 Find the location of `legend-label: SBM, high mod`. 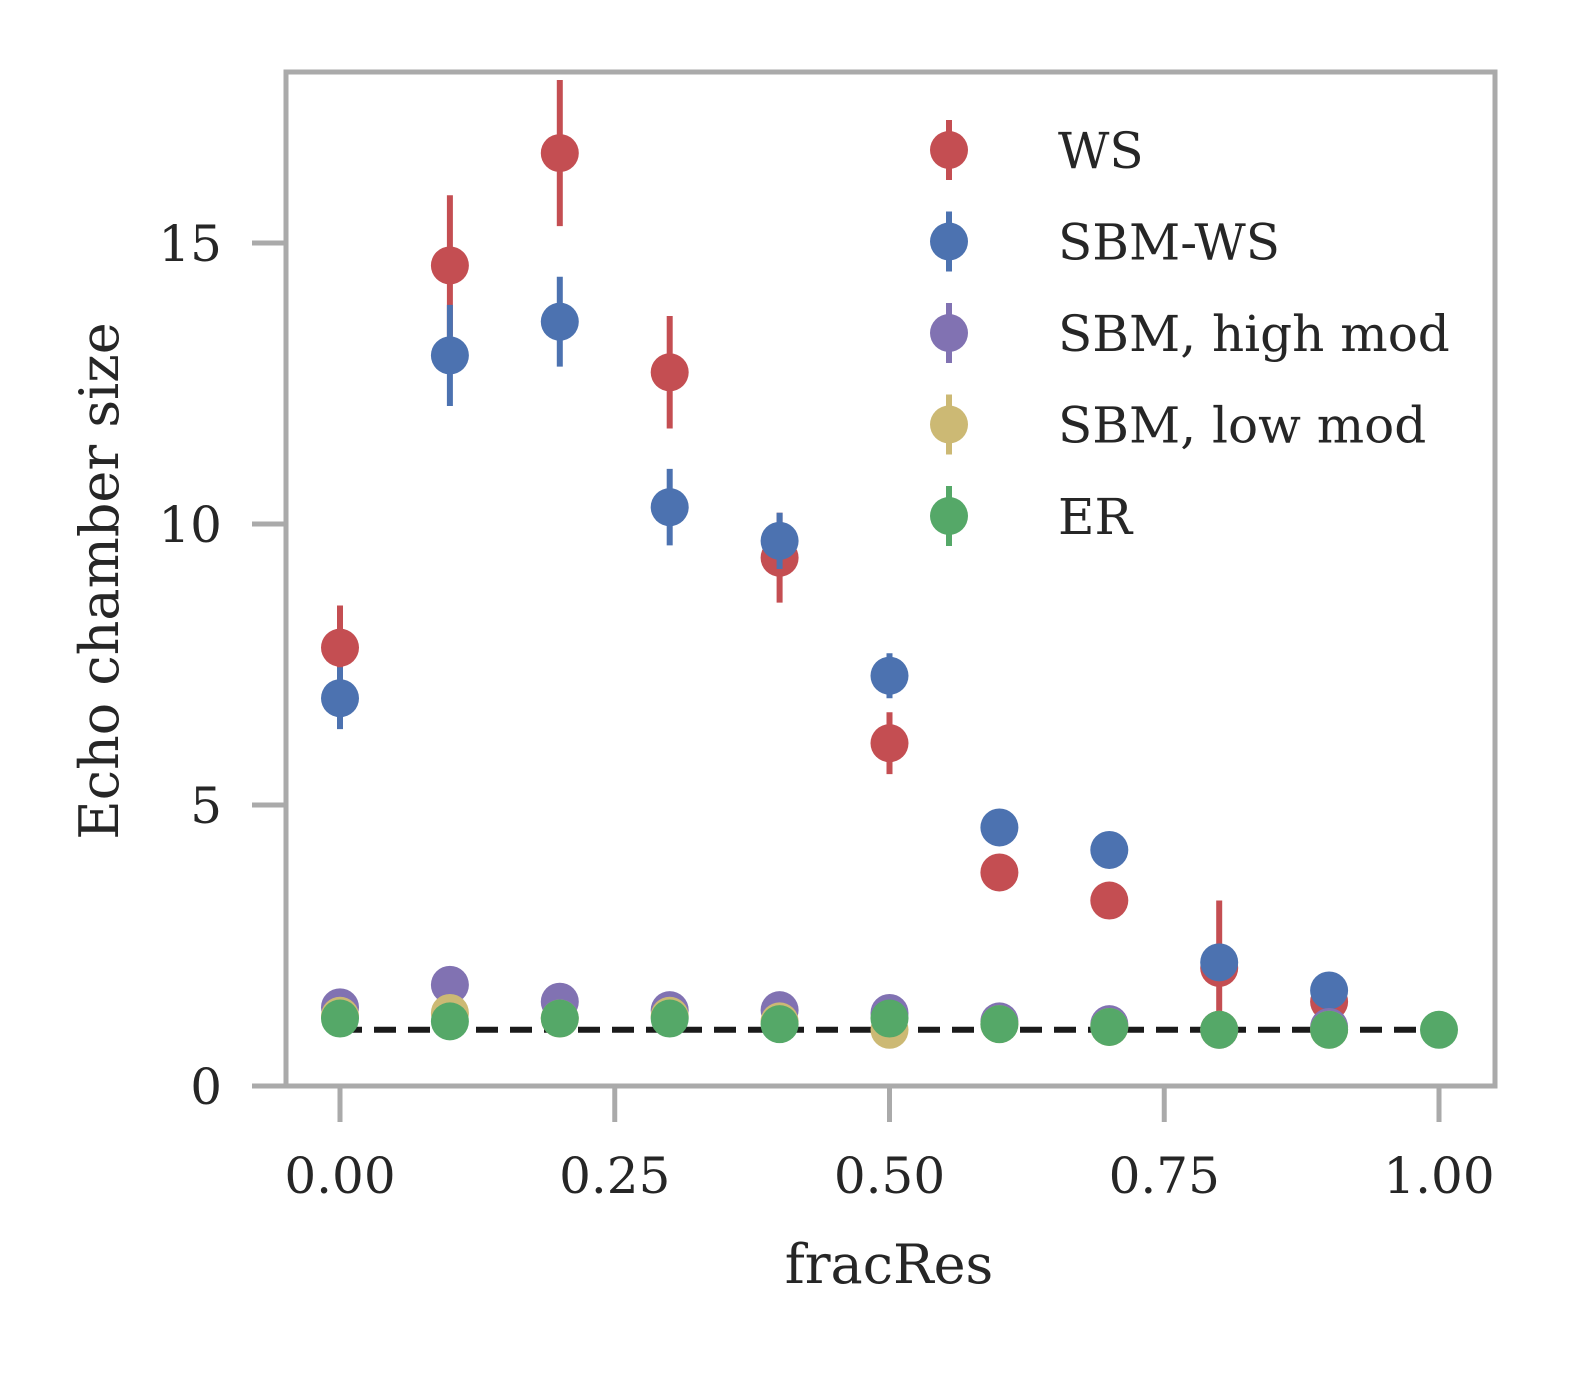

legend-label: SBM, high mod is located at coordinates (1254, 334).